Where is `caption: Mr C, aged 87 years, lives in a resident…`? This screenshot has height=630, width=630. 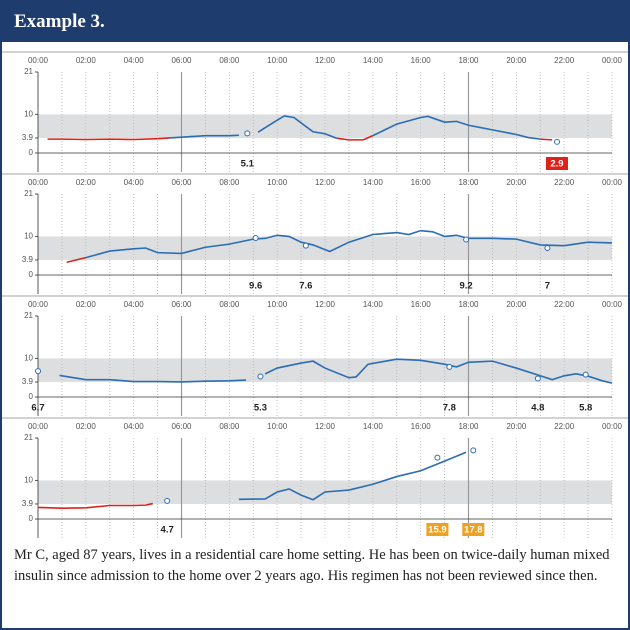
caption: Mr C, aged 87 years, lives in a resident… is located at coordinates (312, 565).